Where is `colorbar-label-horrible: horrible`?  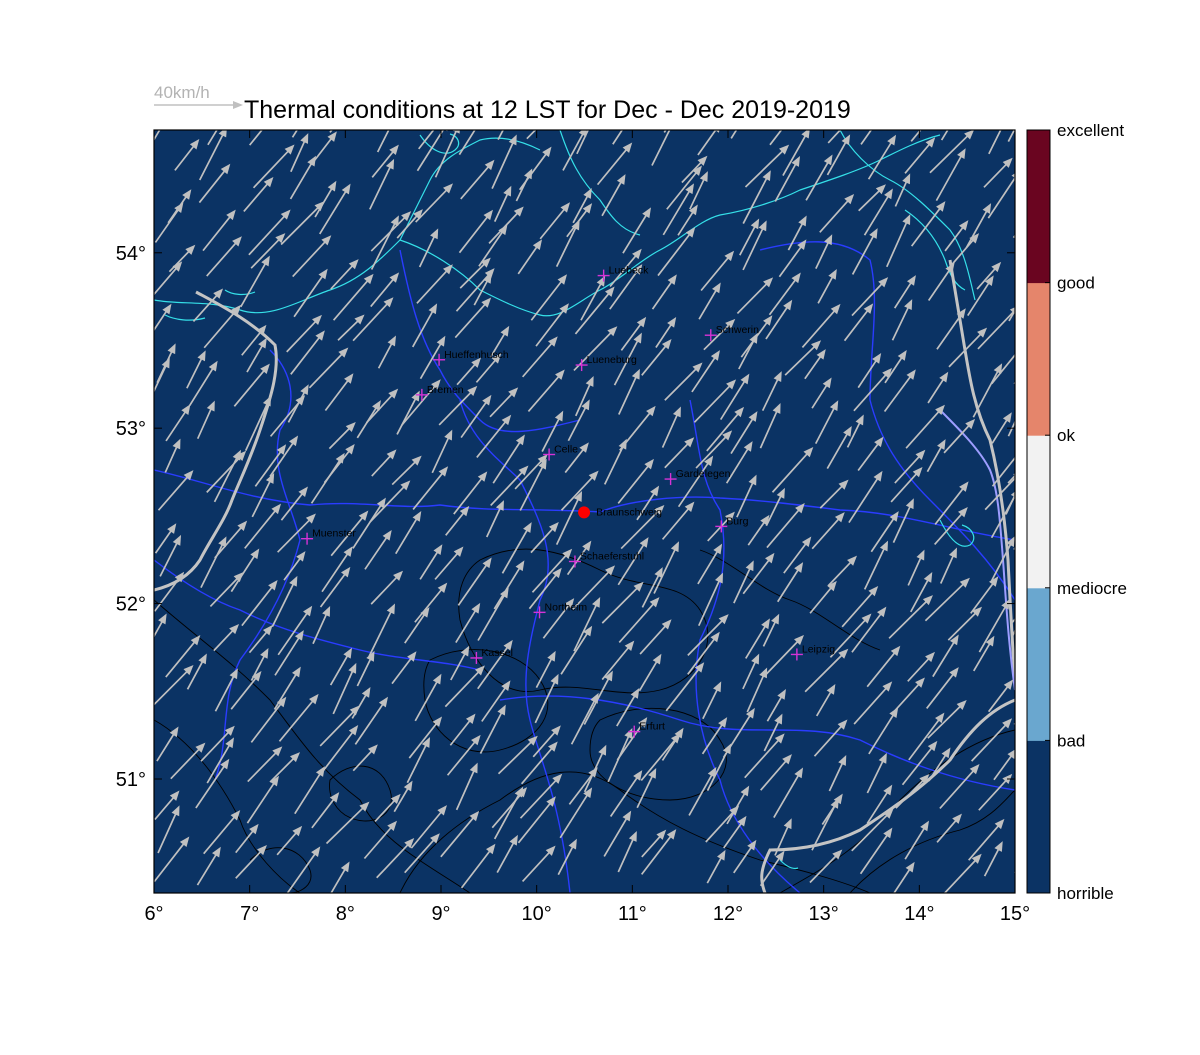 colorbar-label-horrible: horrible is located at coordinates (1085, 893).